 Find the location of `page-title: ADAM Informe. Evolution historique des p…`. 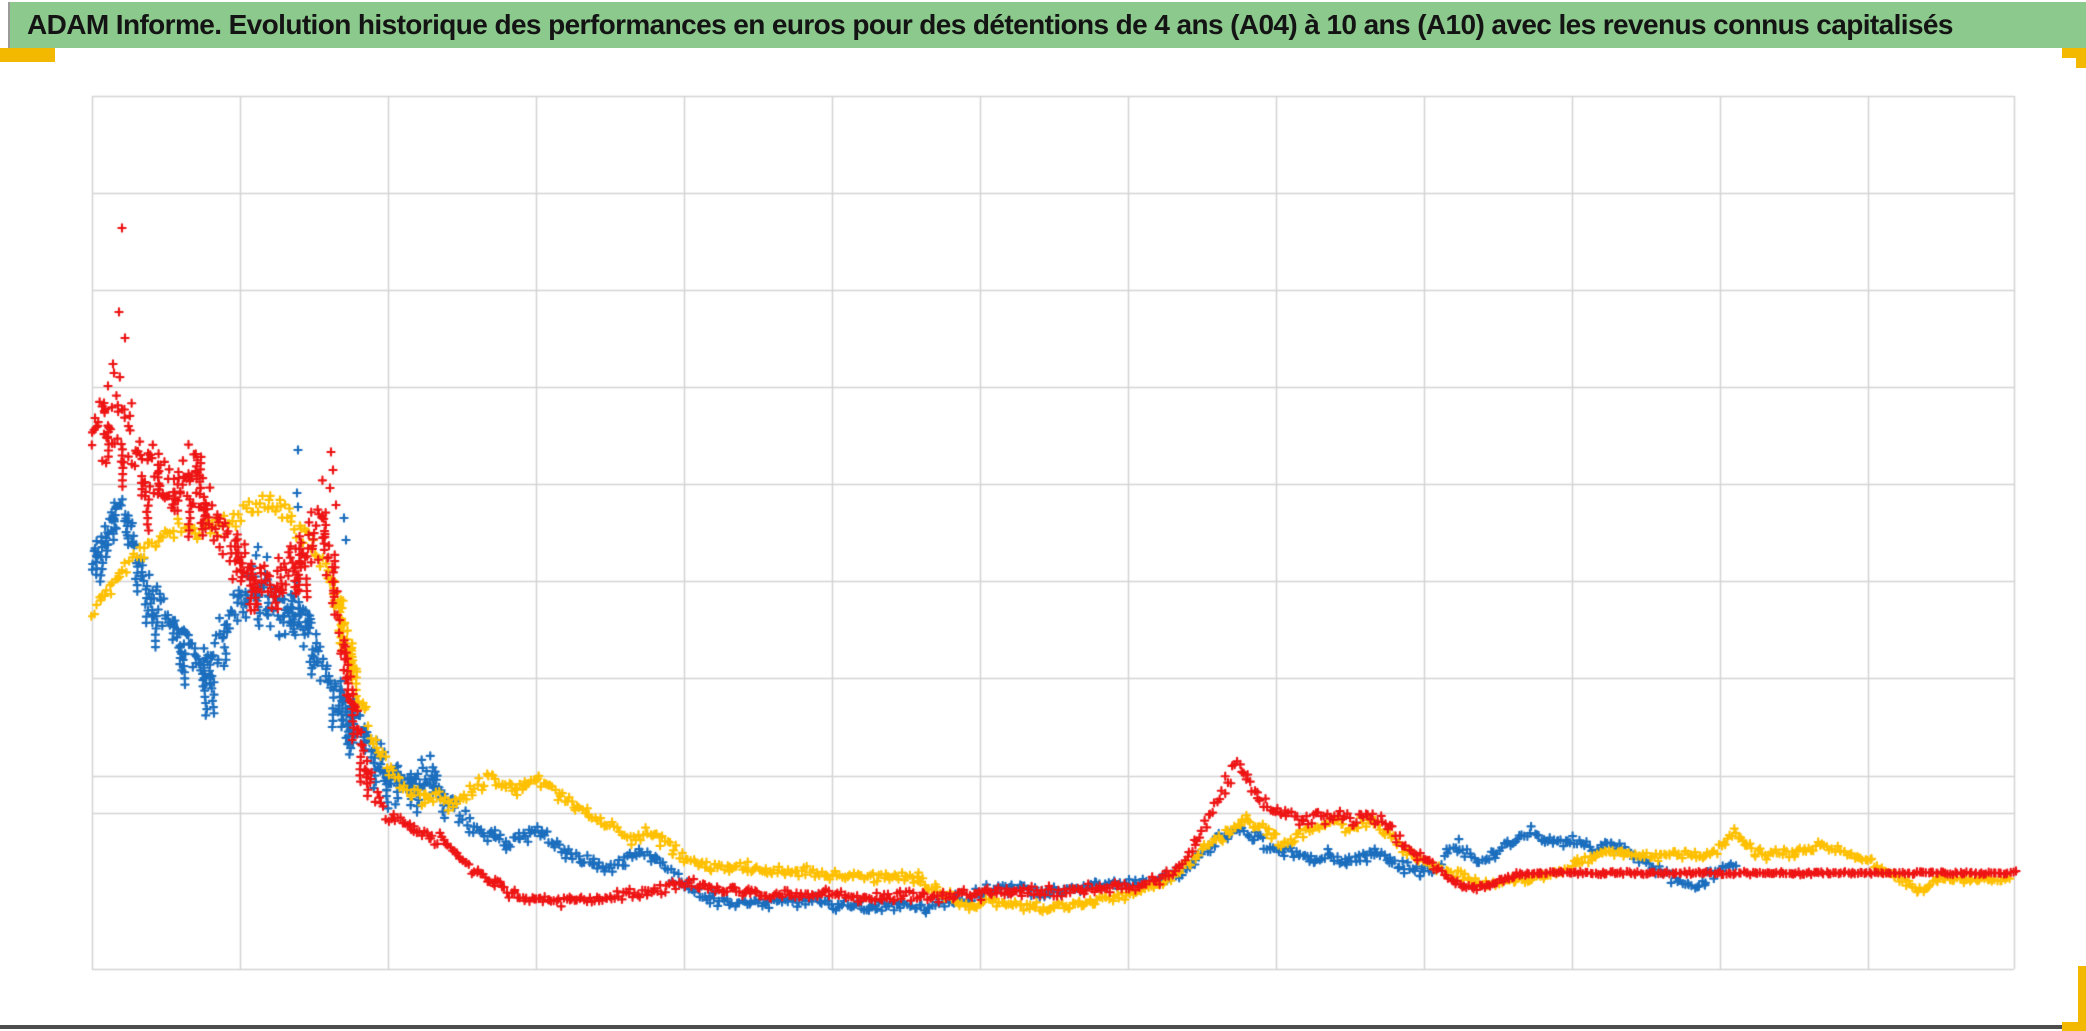

page-title: ADAM Informe. Evolution historique des p… is located at coordinates (990, 24).